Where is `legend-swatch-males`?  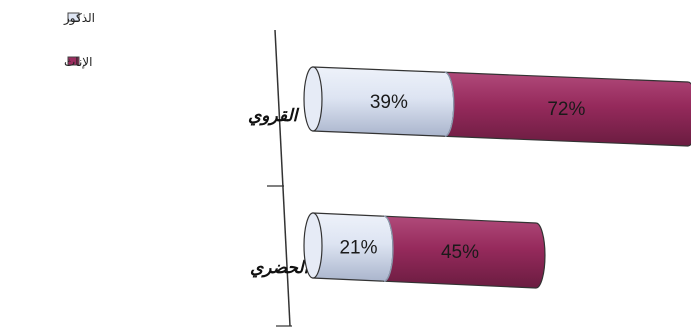
legend-swatch-males is located at coordinates (73, 17).